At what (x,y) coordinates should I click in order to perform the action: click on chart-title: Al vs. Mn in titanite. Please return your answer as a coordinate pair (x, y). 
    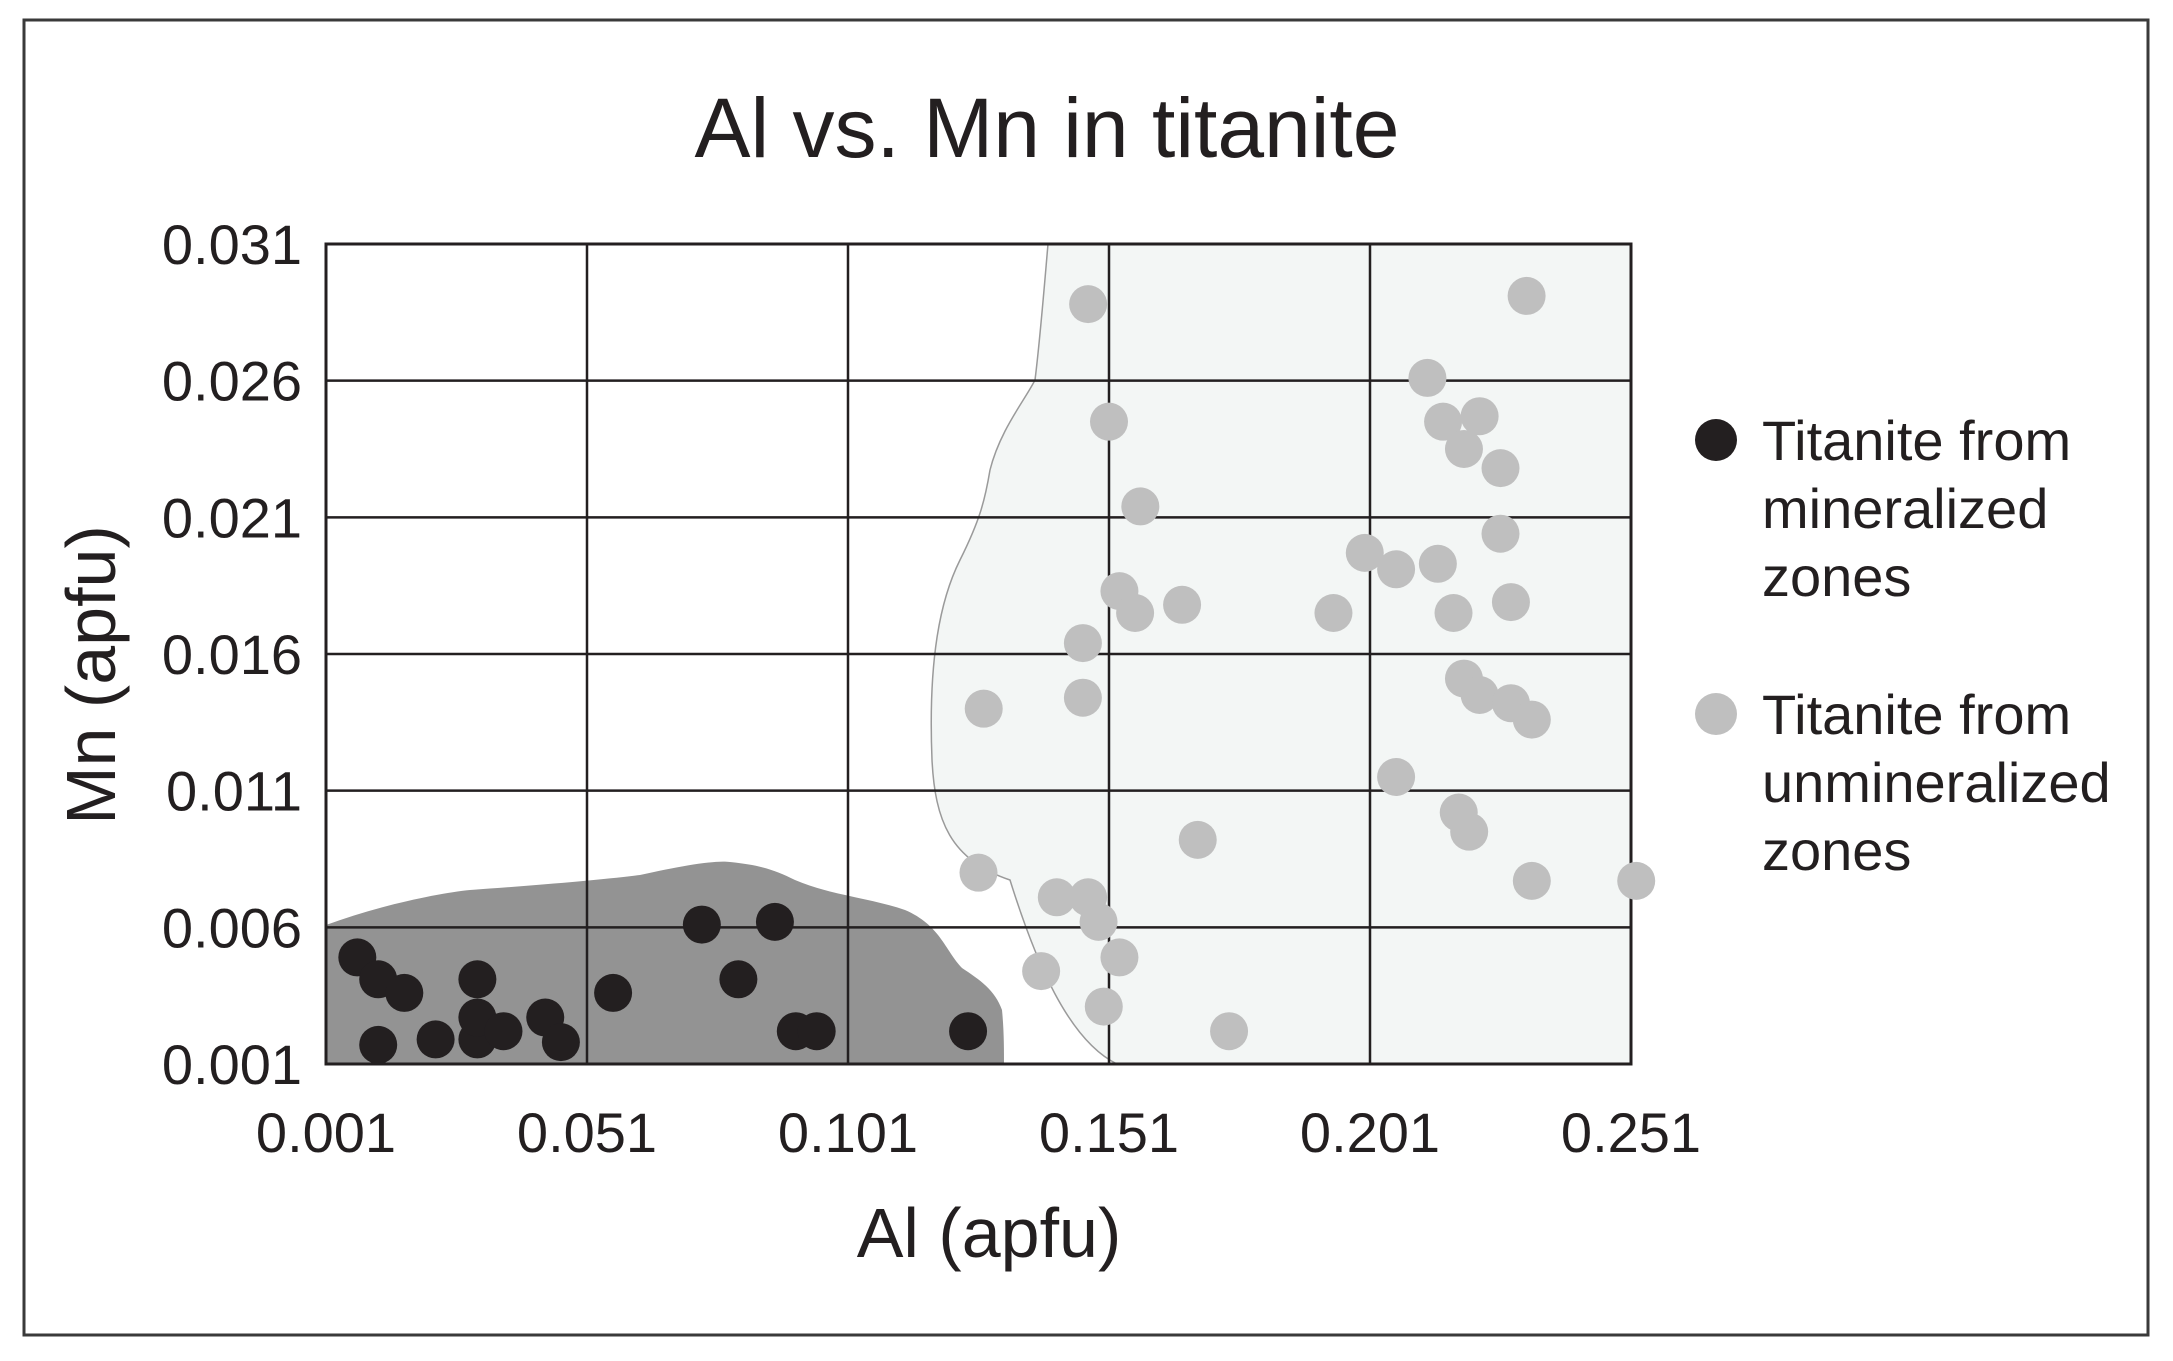
    Looking at the image, I should click on (1047, 128).